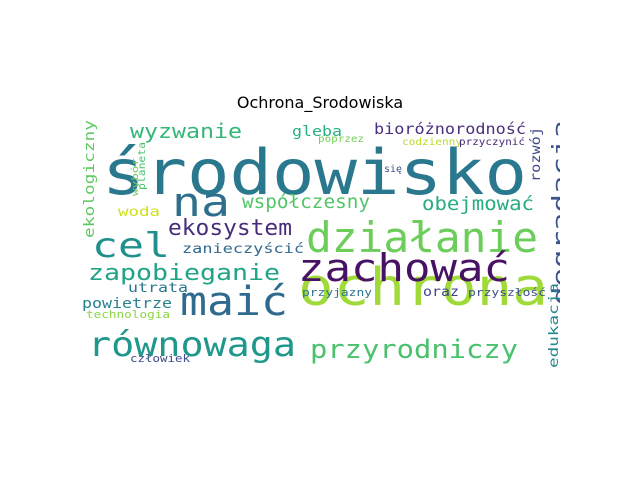 This screenshot has width=640, height=480. Describe the element at coordinates (128, 314) in the screenshot. I see `word-28: technologia` at that location.